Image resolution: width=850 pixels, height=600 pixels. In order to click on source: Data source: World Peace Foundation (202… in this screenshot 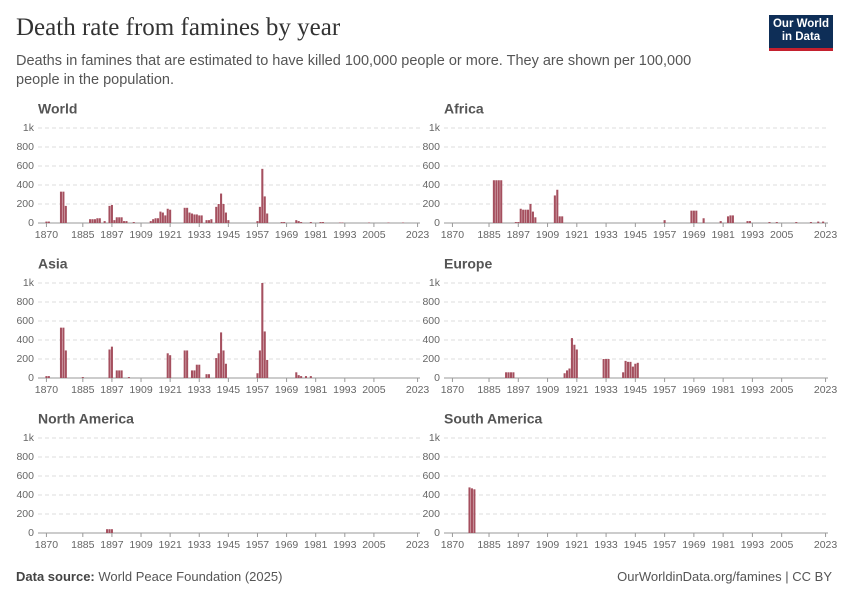, I will do `click(149, 576)`.